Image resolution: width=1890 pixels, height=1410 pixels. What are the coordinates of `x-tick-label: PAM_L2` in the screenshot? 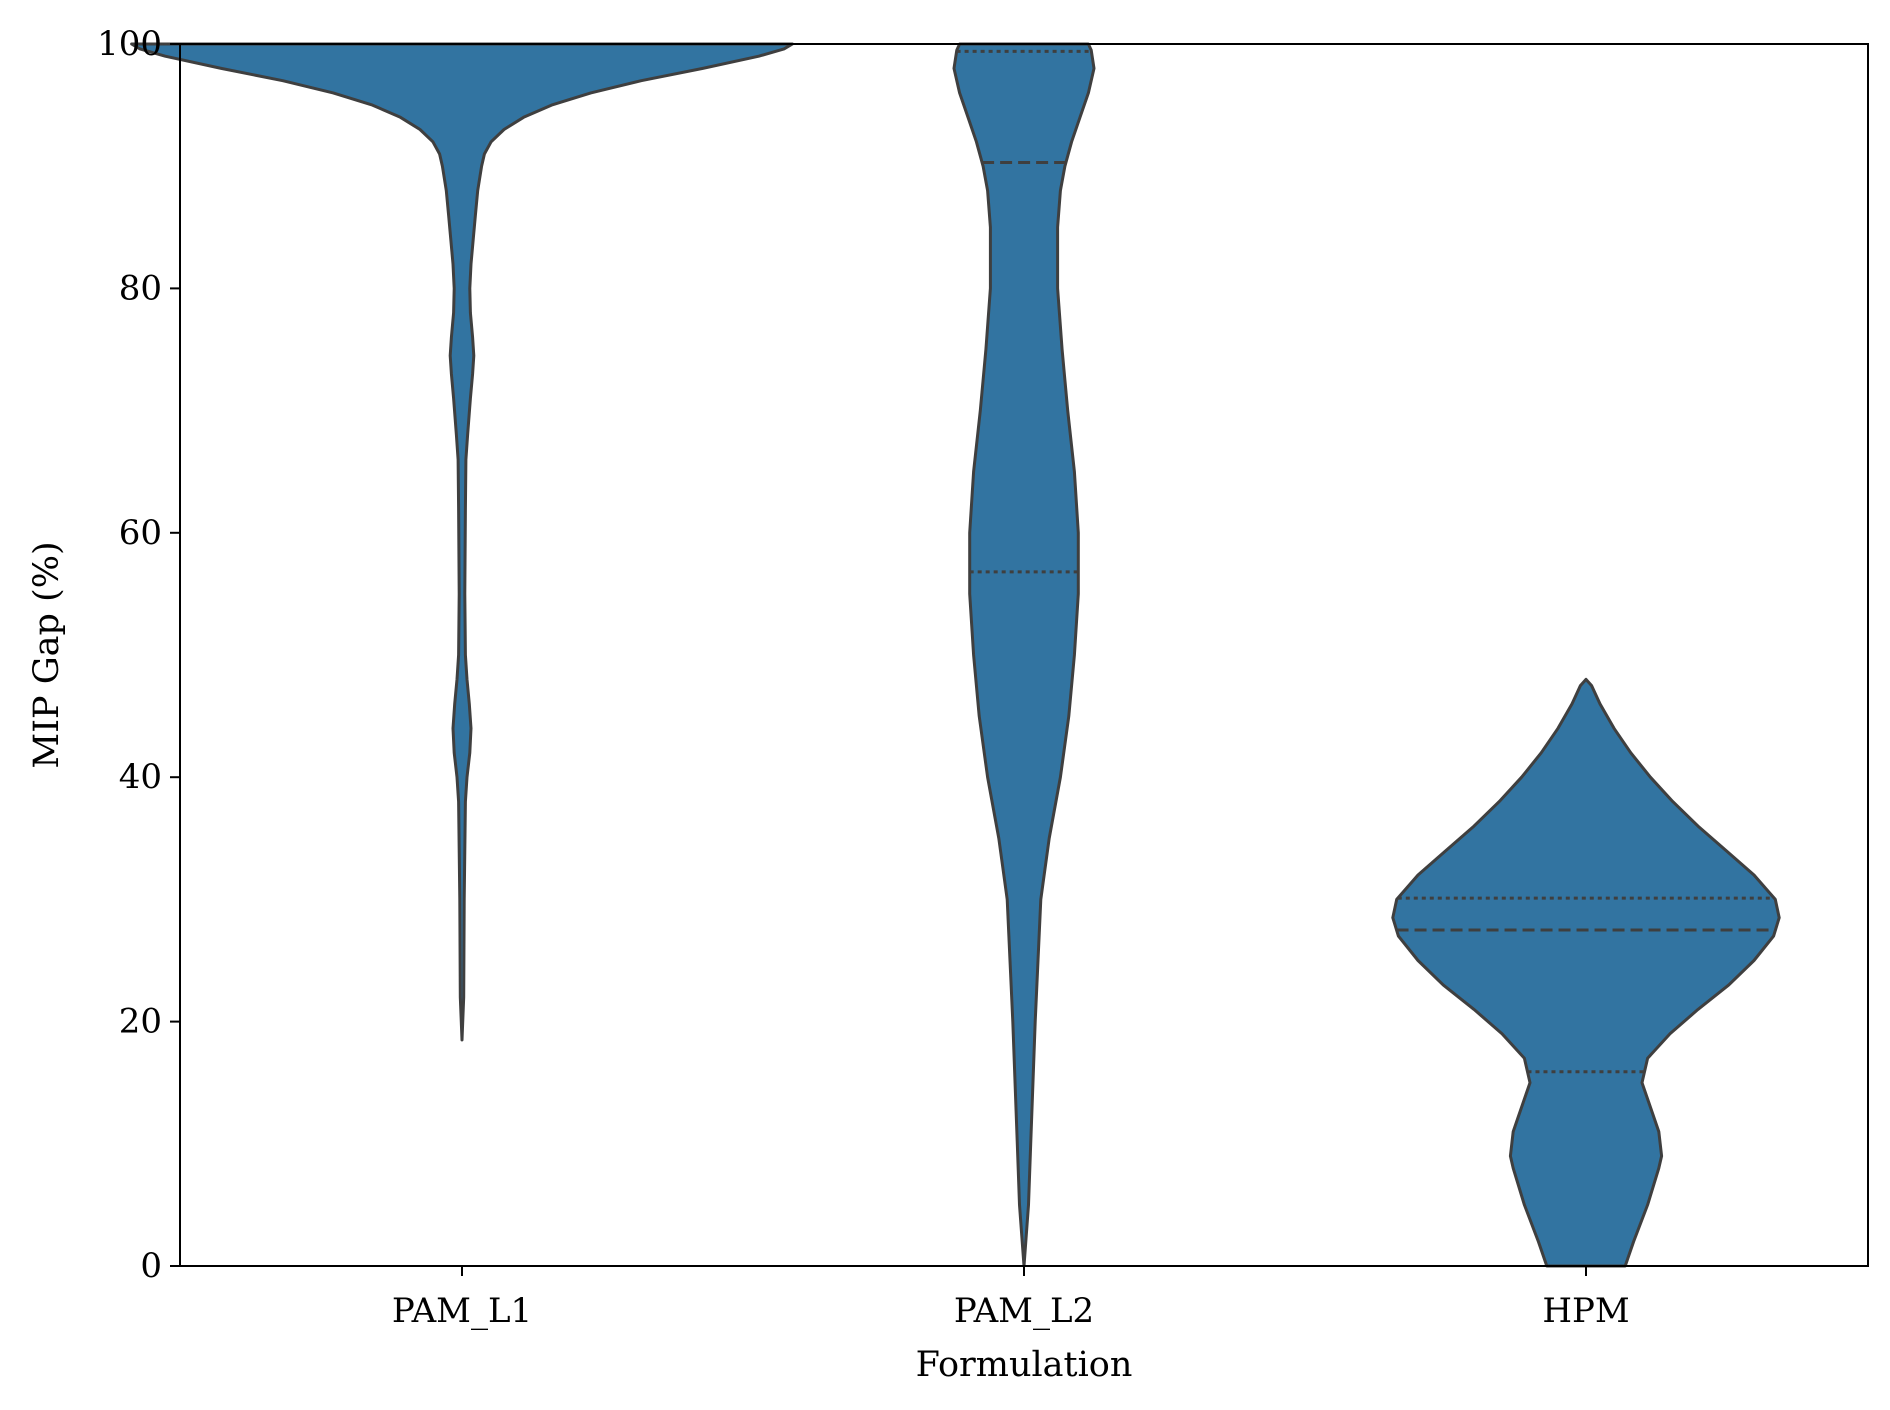 It's located at (1024, 1311).